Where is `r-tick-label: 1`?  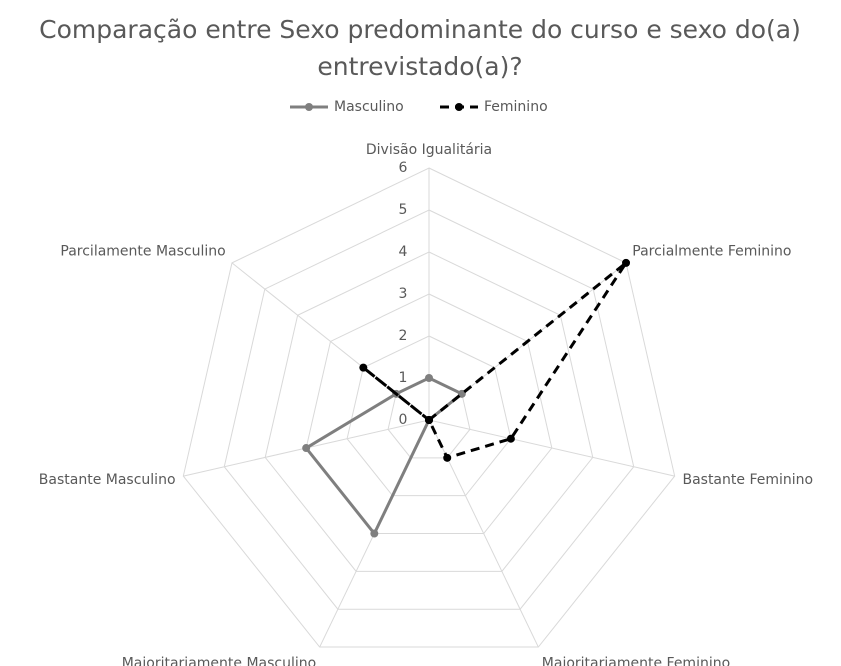
r-tick-label: 1 is located at coordinates (403, 378).